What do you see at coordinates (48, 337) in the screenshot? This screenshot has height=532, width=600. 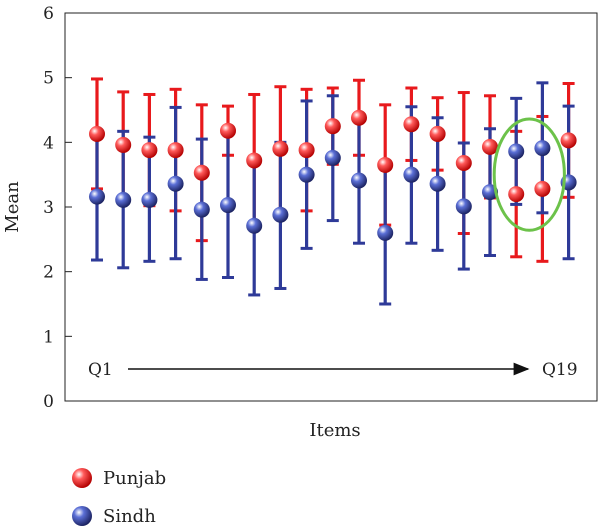 I see `y-tick-label: 1` at bounding box center [48, 337].